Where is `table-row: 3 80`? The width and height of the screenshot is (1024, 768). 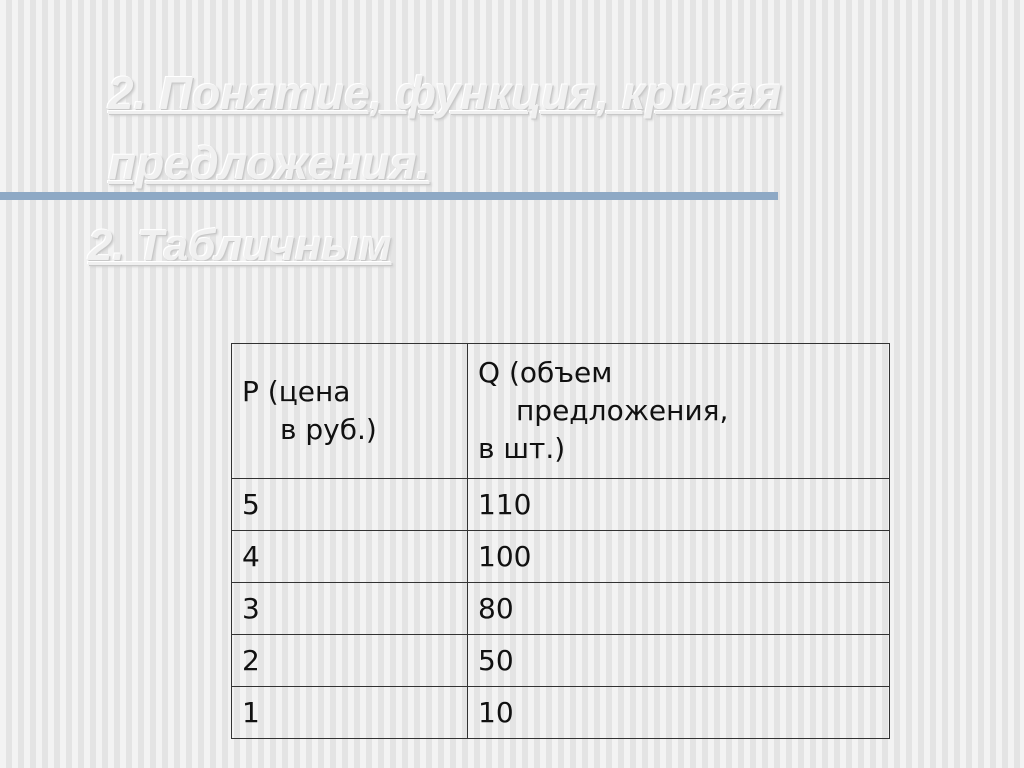 table-row: 3 80 is located at coordinates (560, 608).